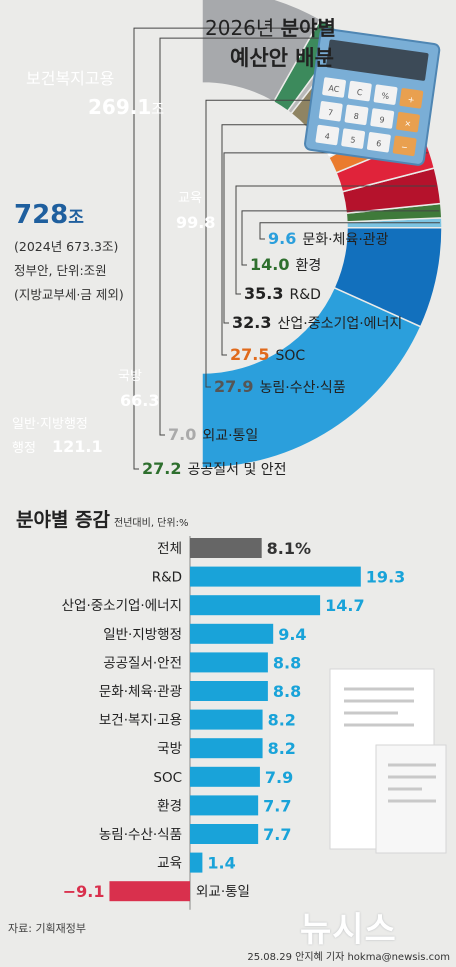 This screenshot has height=967, width=456. Describe the element at coordinates (308, 28) in the screenshot. I see `title-bold: 분야별` at that location.